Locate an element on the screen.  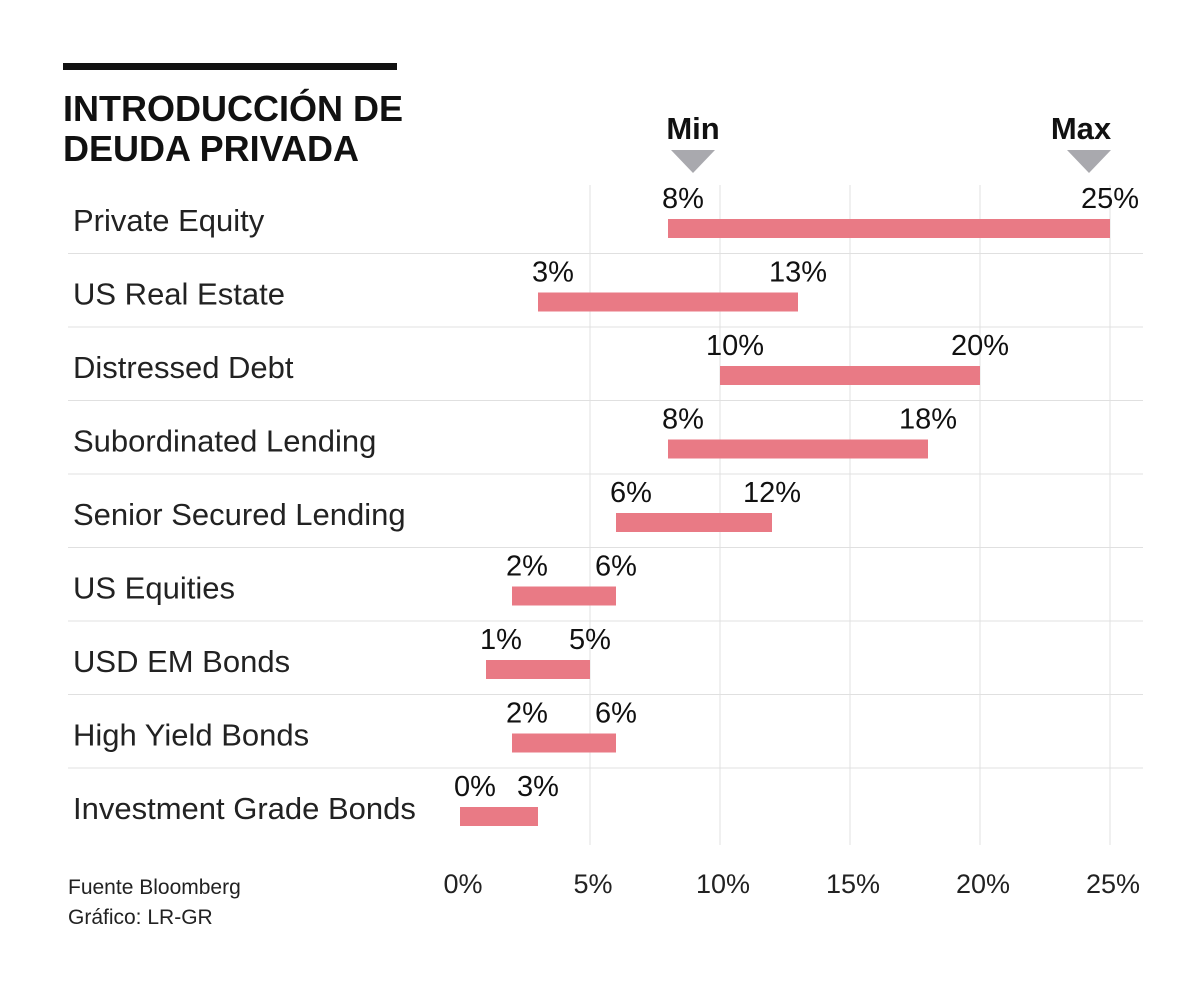
category-label: US Real Estate is located at coordinates (179, 294).